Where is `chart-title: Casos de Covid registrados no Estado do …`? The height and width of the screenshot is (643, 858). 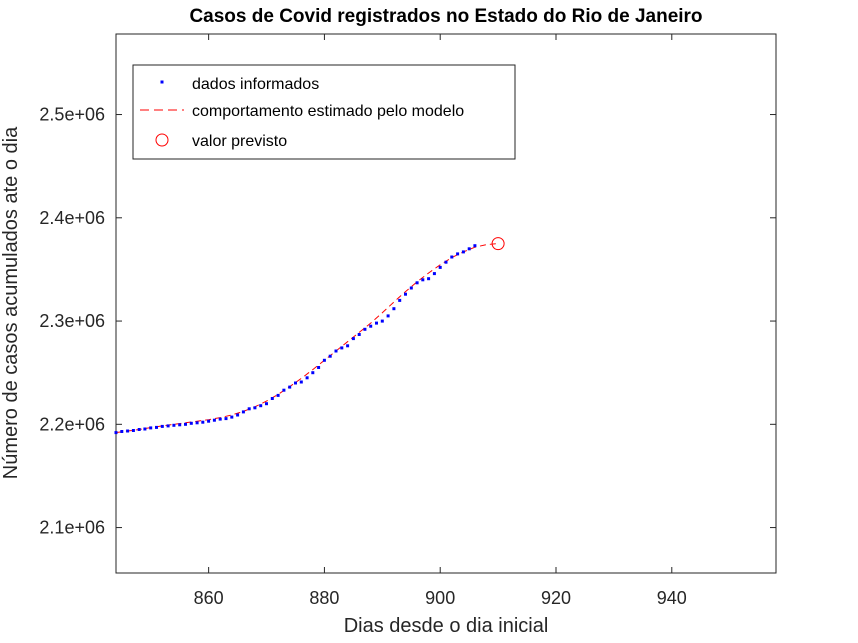 chart-title: Casos de Covid registrados no Estado do … is located at coordinates (445, 16).